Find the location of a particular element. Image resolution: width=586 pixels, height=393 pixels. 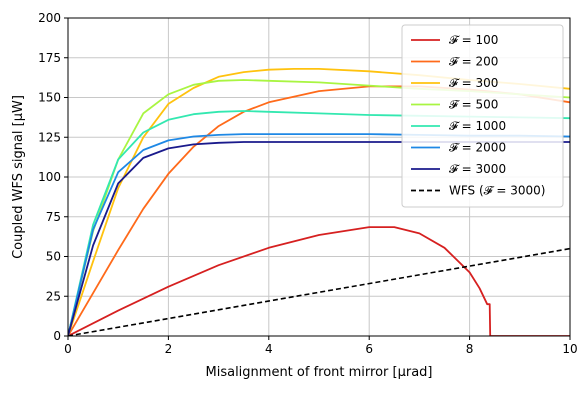

legend-label-6: 𝓕 = 3000 is located at coordinates (477, 169).